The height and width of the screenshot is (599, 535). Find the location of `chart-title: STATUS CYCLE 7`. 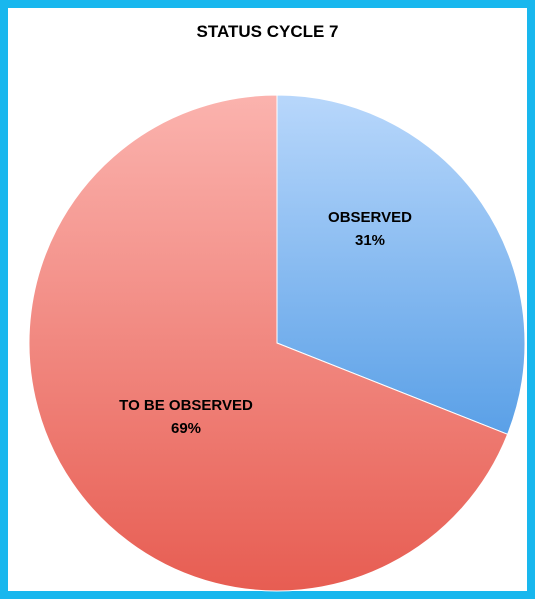

chart-title: STATUS CYCLE 7 is located at coordinates (267, 31).